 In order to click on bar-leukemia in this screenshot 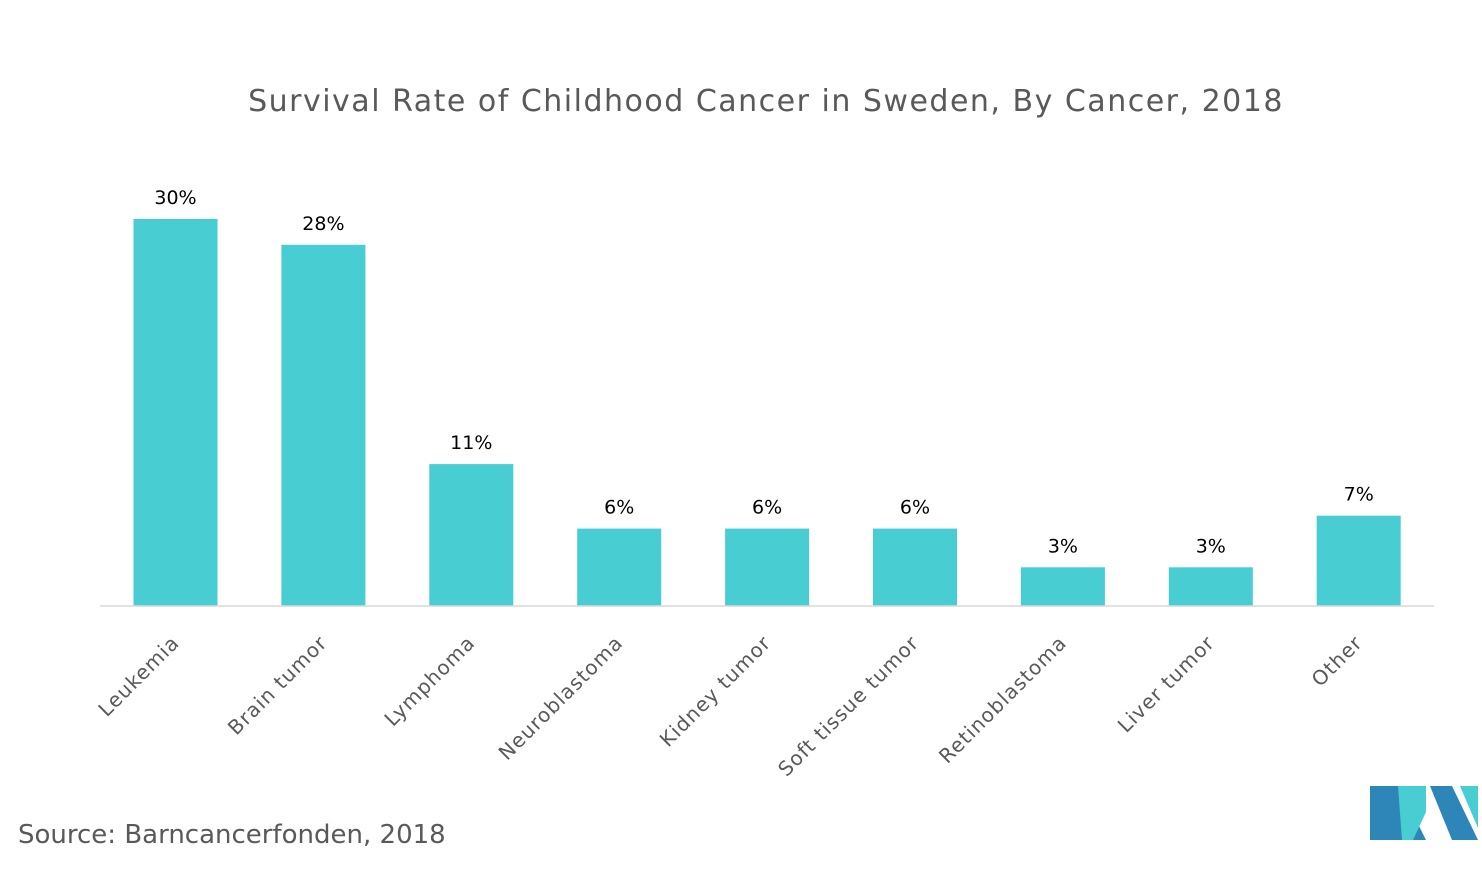, I will do `click(175, 412)`.